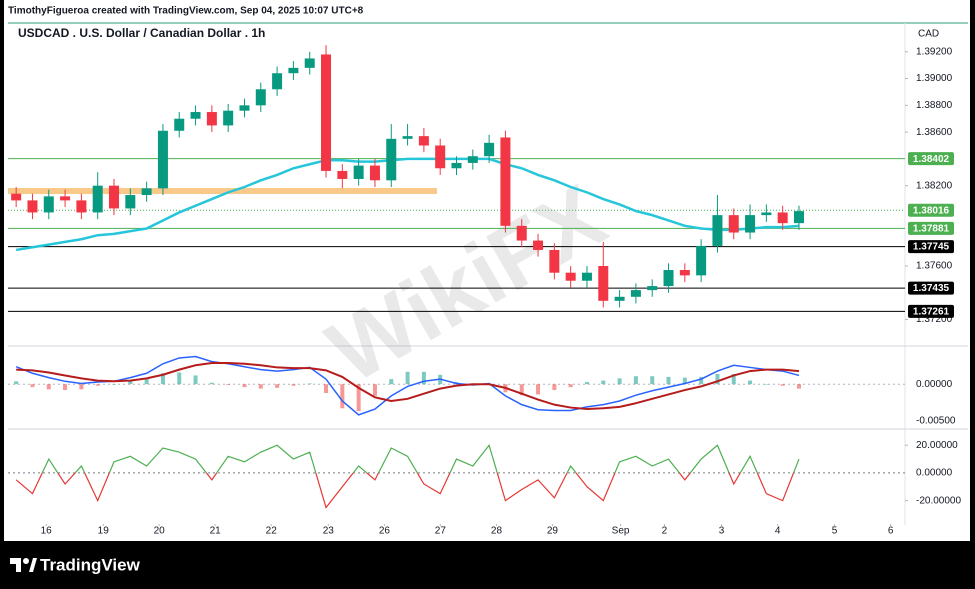  I want to click on moving-average, so click(407, 204).